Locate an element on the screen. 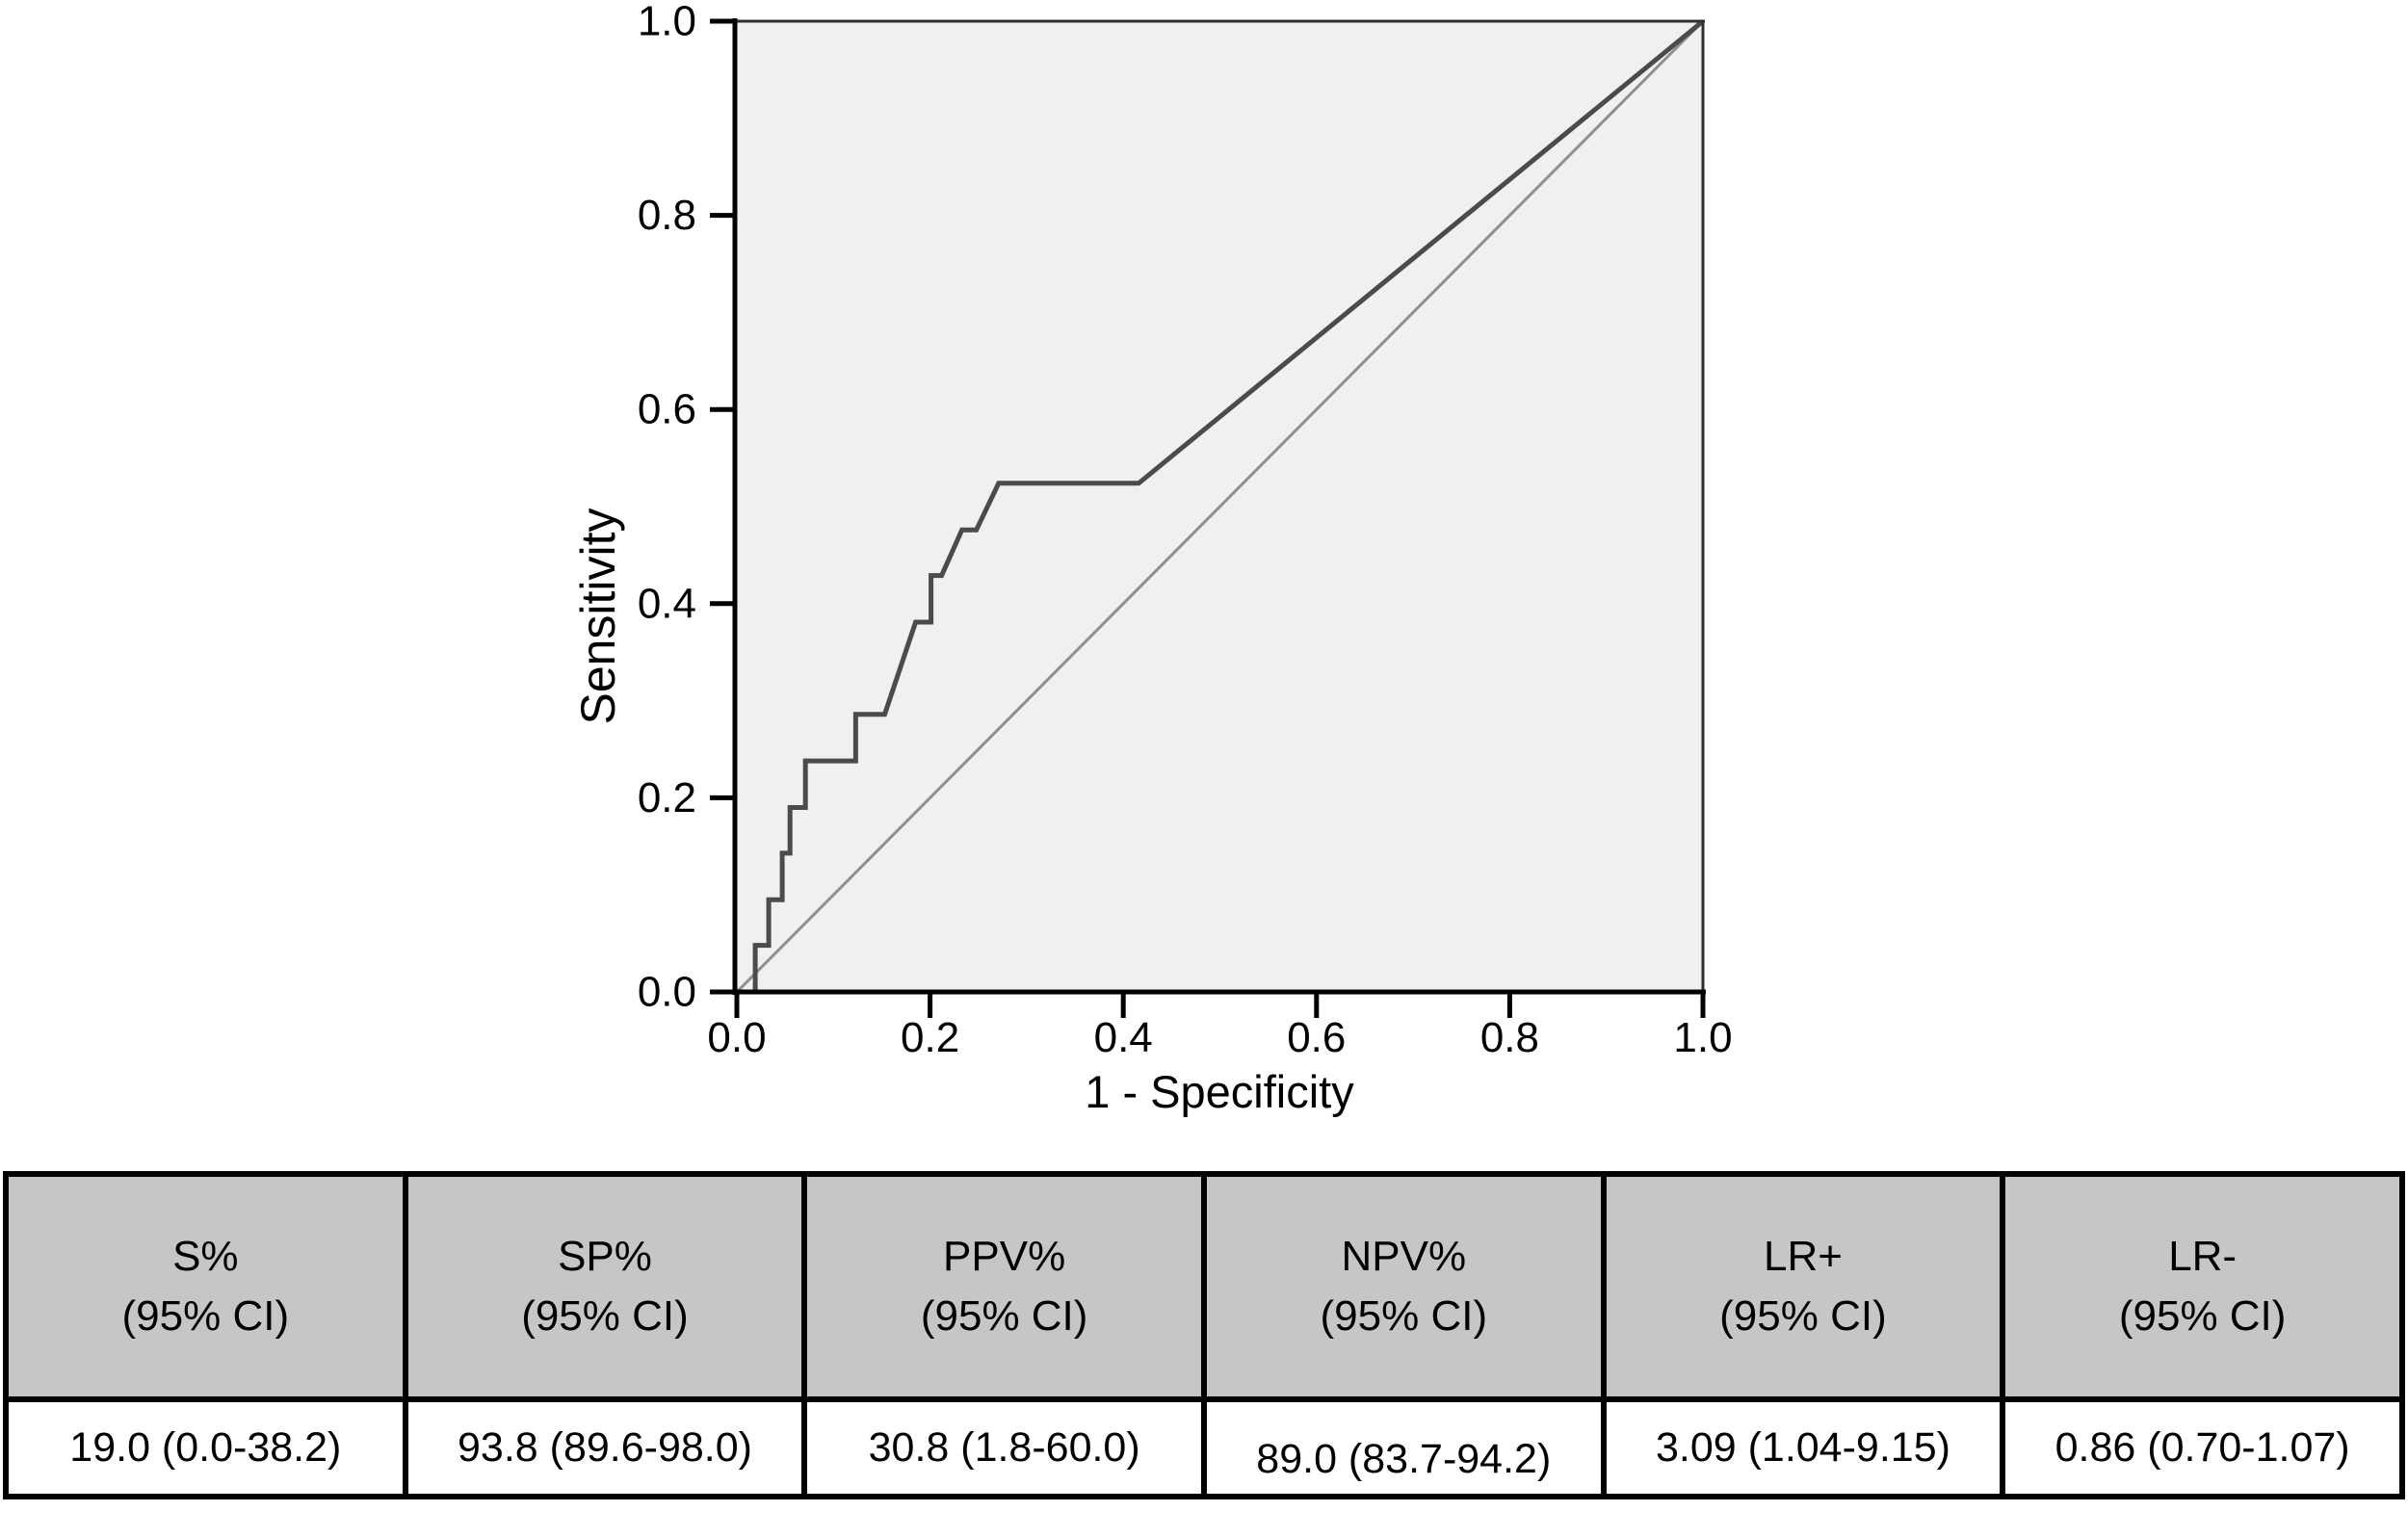 The image size is (2408, 1538). x-tick-label: 0.6 is located at coordinates (1316, 1037).